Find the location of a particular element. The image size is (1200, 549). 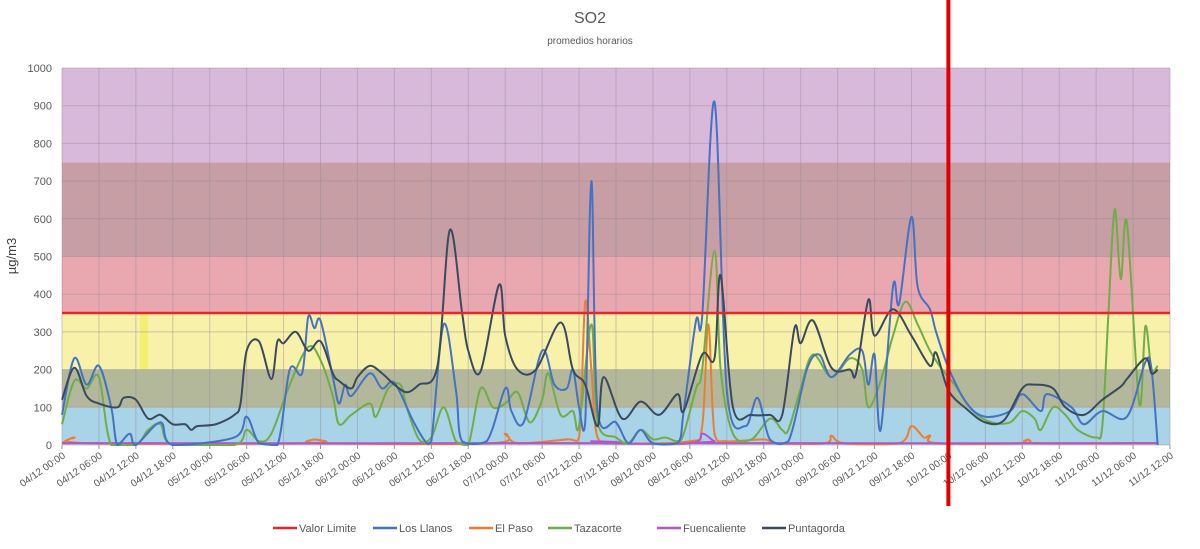

y-axis-ticks: 0 100 200 300 400 500 600 700 800 900 1000 is located at coordinates (40, 257).